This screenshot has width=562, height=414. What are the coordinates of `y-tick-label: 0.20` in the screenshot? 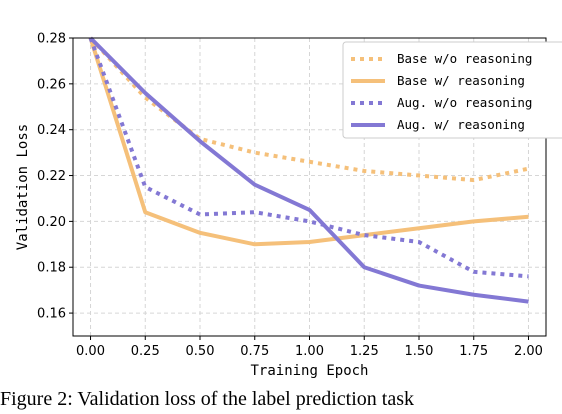 It's located at (51, 222).